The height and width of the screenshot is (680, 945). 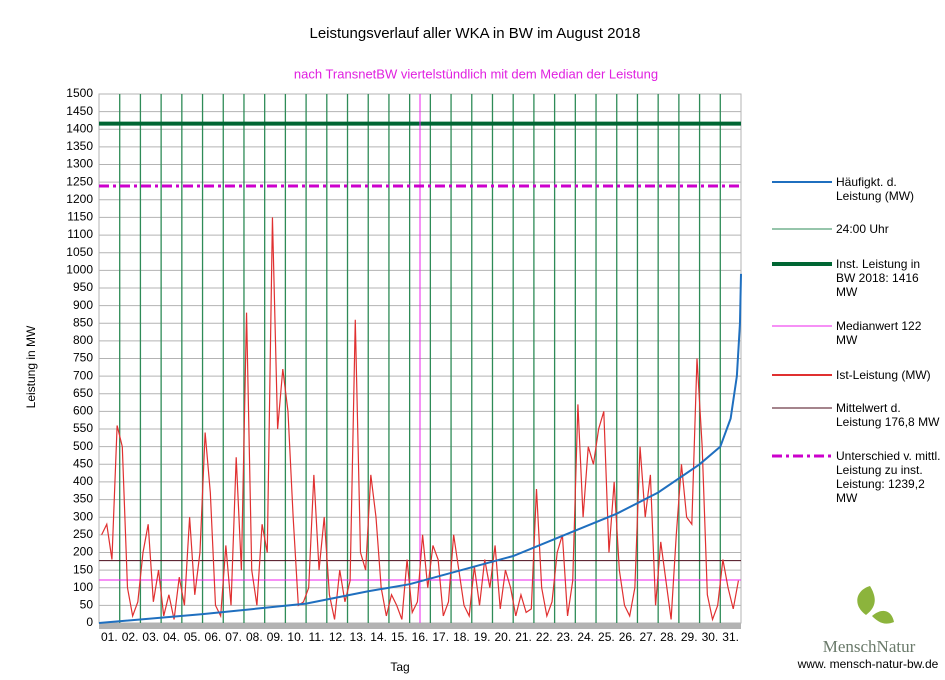 I want to click on legend-entry: Mittelwert d. Leistung 176,8 MW, so click(x=857, y=415).